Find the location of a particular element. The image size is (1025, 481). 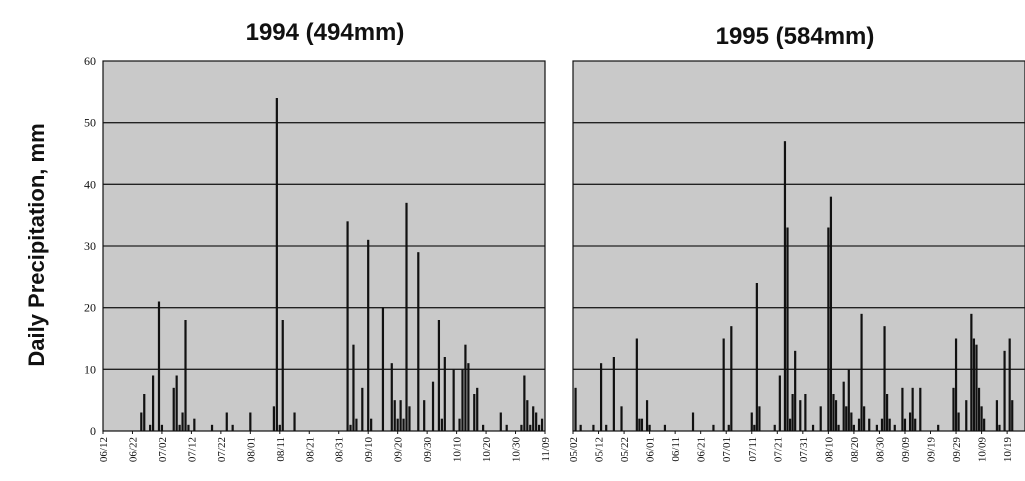

x-tick-label: 10/30 is located at coordinates (517, 450).